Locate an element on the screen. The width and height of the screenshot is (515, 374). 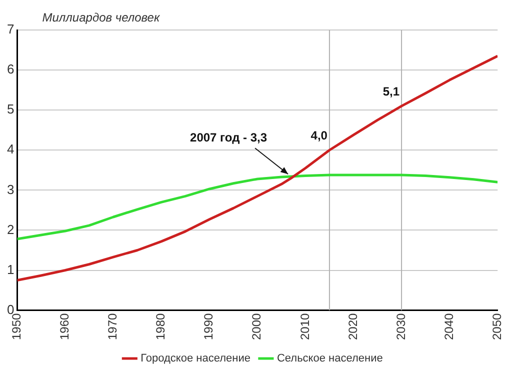
annotation: 5,1 is located at coordinates (391, 91).